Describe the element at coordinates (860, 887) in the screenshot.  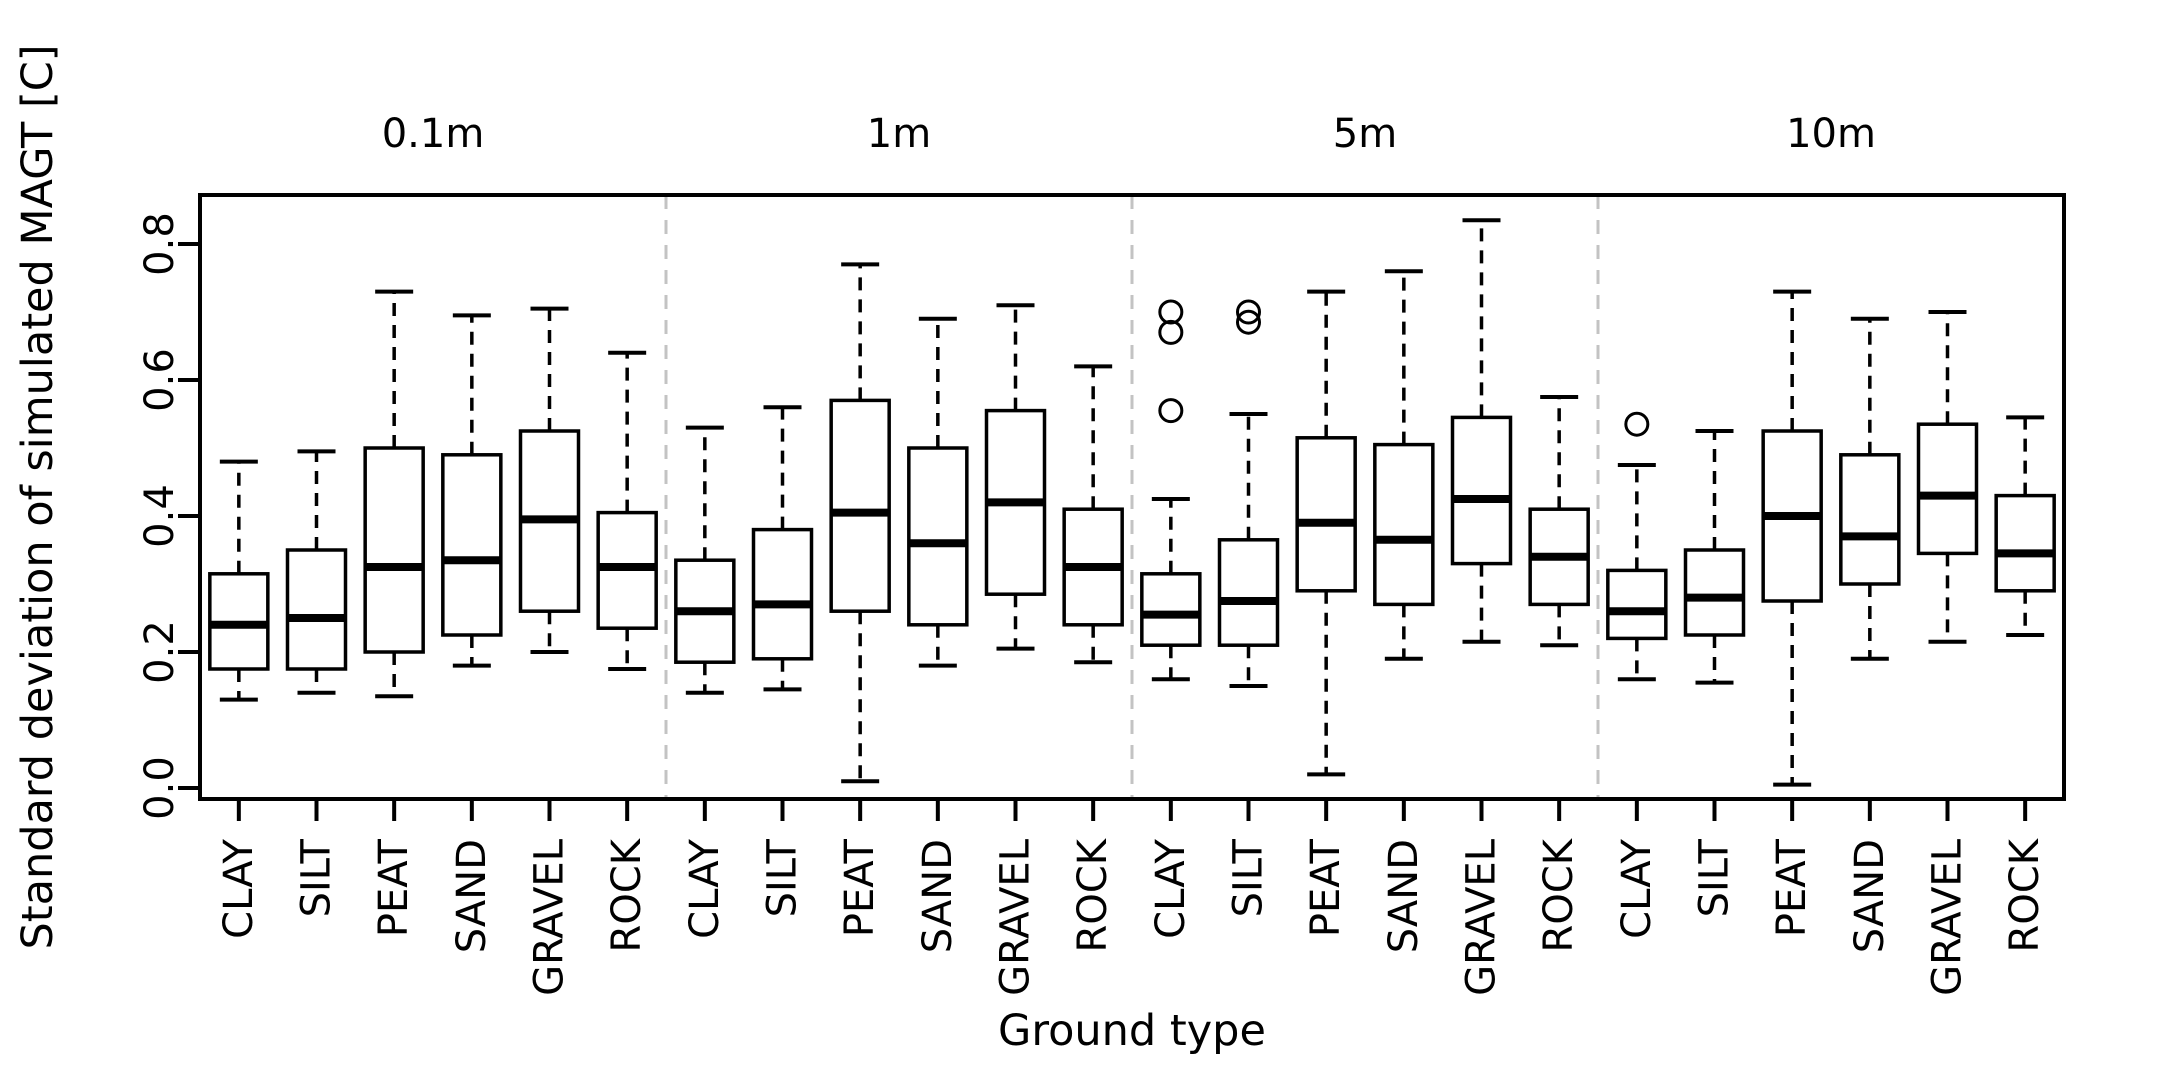
I see `x-tick-label-PEAT-1m: PEAT` at that location.